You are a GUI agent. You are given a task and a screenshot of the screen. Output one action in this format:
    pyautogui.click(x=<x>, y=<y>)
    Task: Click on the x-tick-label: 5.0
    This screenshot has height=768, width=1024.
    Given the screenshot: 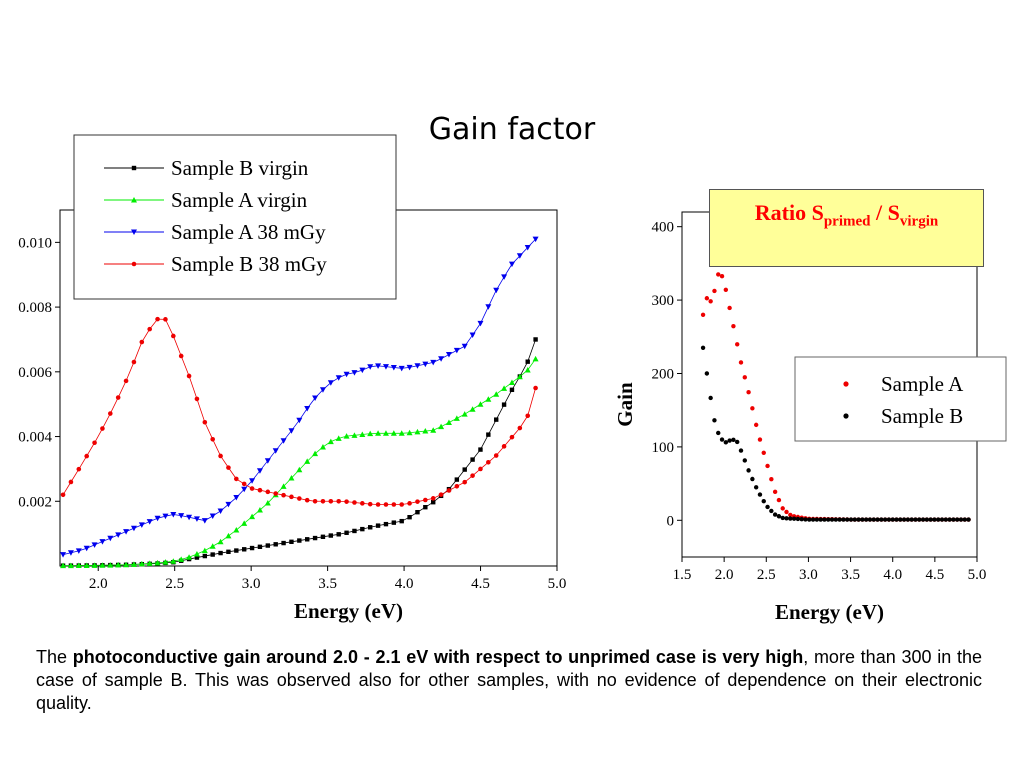 What is the action you would take?
    pyautogui.click(x=977, y=575)
    